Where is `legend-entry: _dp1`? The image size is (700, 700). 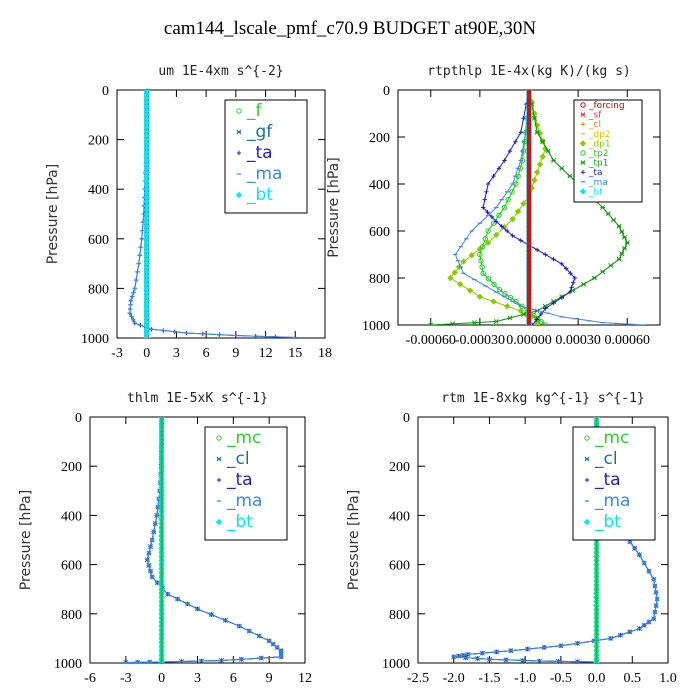 legend-entry: _dp1 is located at coordinates (599, 144).